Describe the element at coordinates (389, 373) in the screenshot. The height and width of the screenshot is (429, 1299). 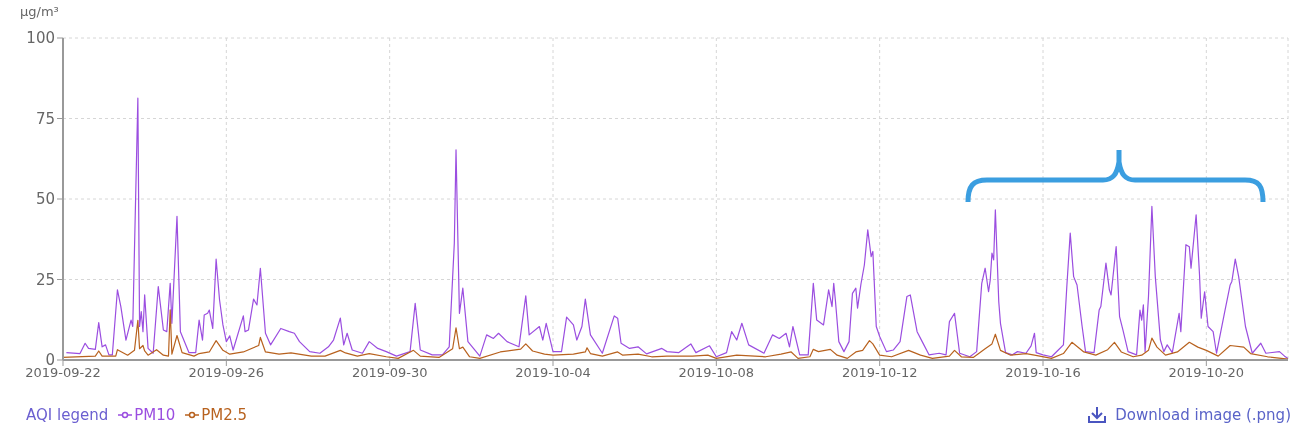
I see `x-tick-label: 2019-09-30` at that location.